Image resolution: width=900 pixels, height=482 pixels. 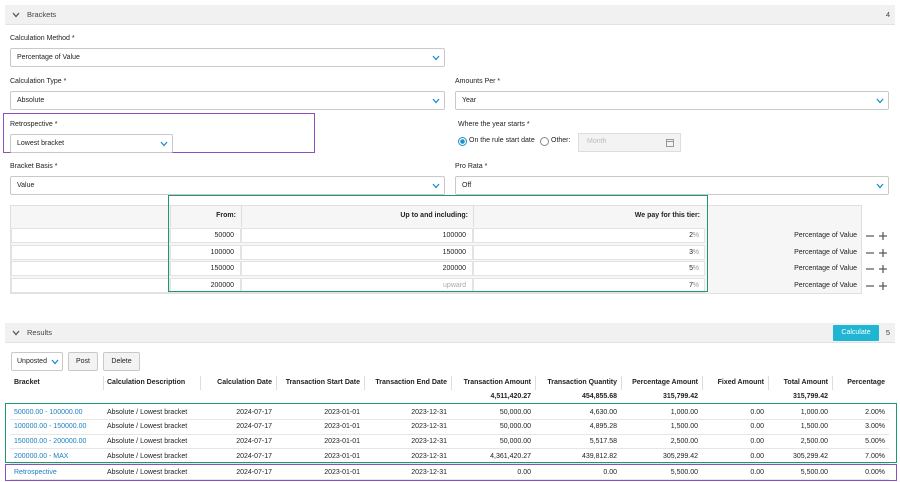 I want to click on cell-value: 439,812.82, so click(x=599, y=456).